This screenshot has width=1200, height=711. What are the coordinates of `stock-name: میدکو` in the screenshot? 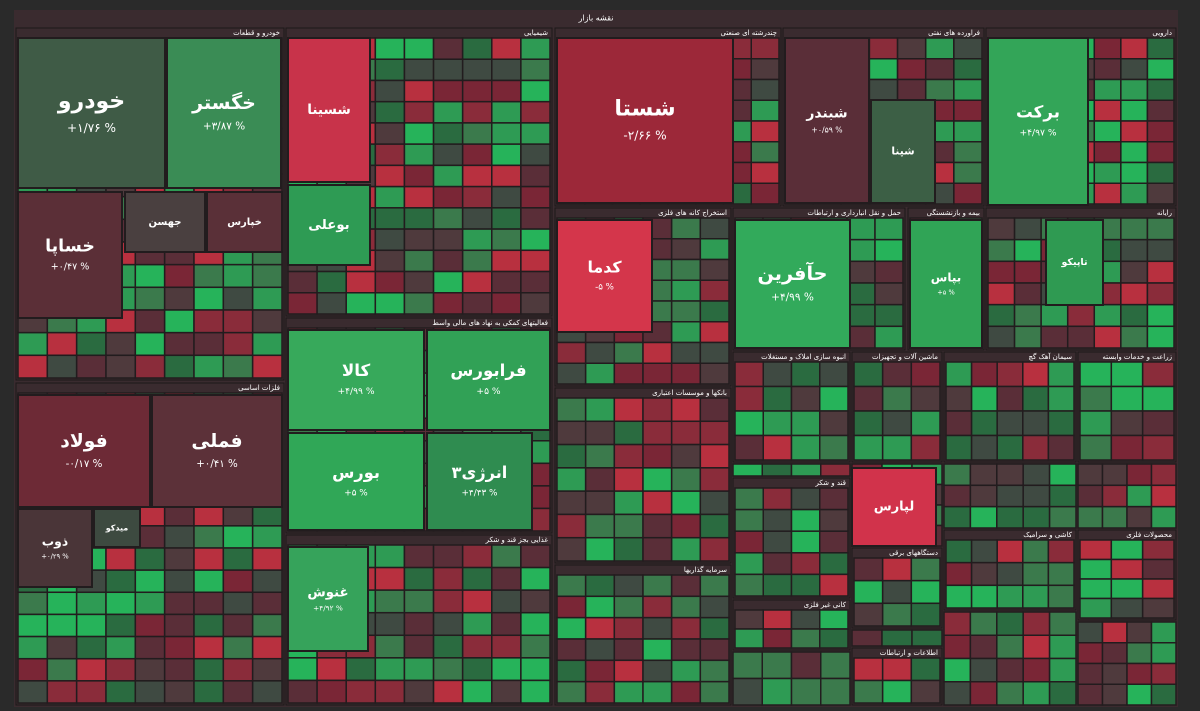 It's located at (117, 528).